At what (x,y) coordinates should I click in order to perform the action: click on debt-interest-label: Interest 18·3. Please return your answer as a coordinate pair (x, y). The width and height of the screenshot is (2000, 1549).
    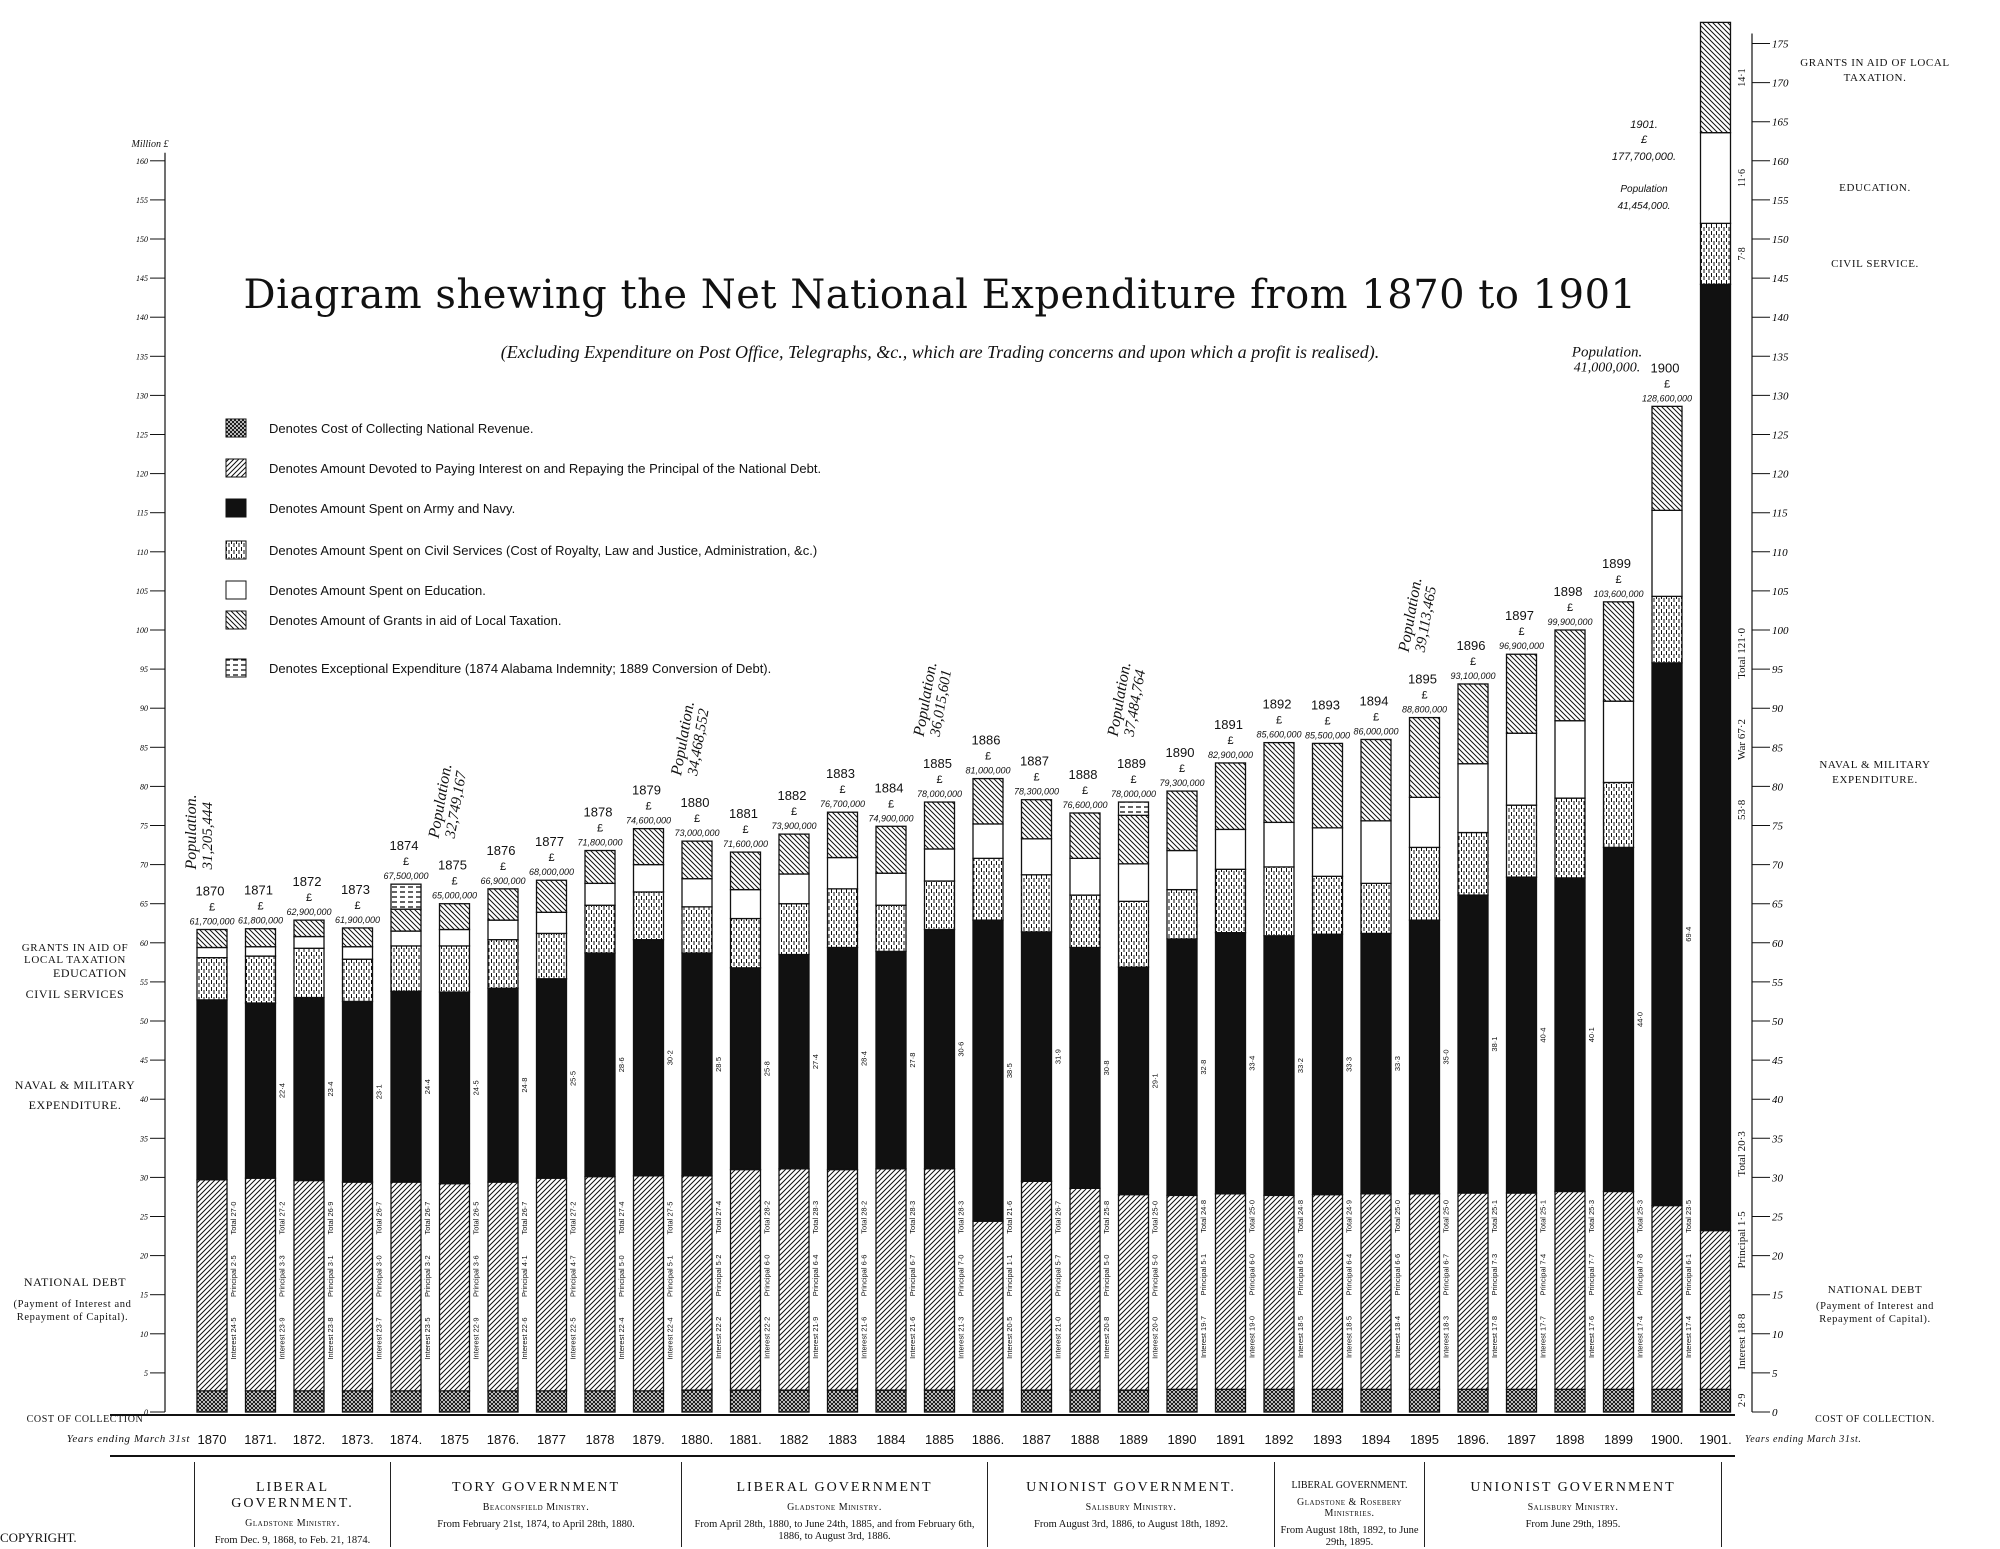
    Looking at the image, I should click on (1446, 1337).